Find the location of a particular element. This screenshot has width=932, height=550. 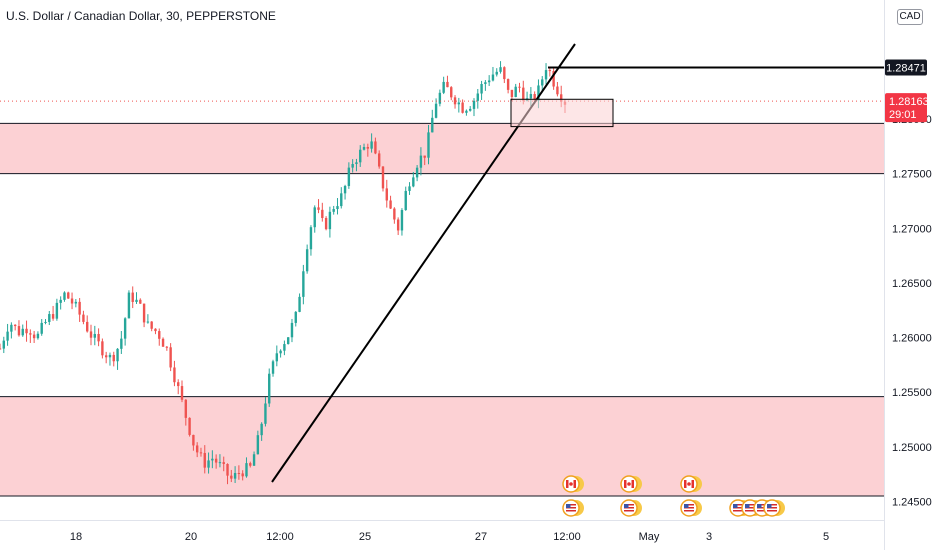

price-tick-label: 1.27500 is located at coordinates (912, 175).